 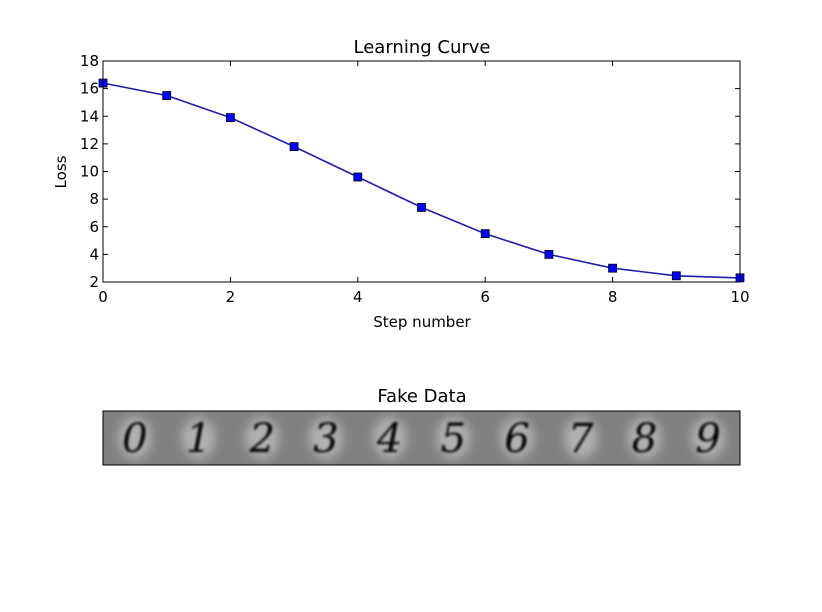 I want to click on svg-text: 2, so click(x=262, y=439).